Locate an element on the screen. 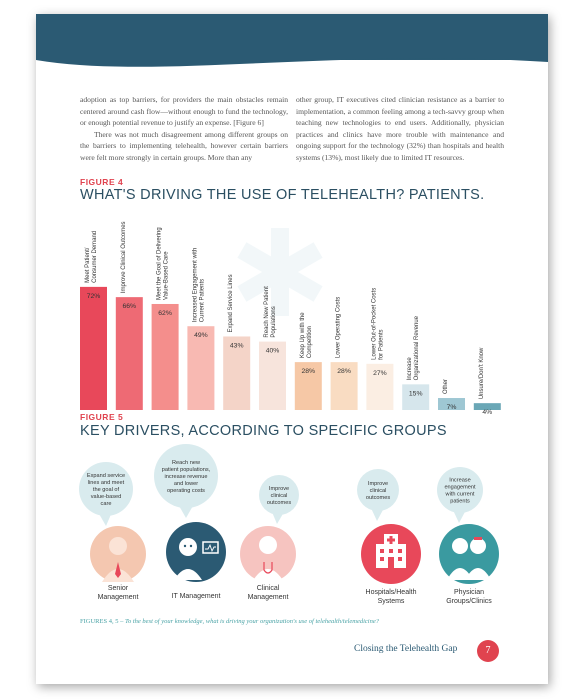 The width and height of the screenshot is (586, 700). bar-value-label: 40% is located at coordinates (273, 351).